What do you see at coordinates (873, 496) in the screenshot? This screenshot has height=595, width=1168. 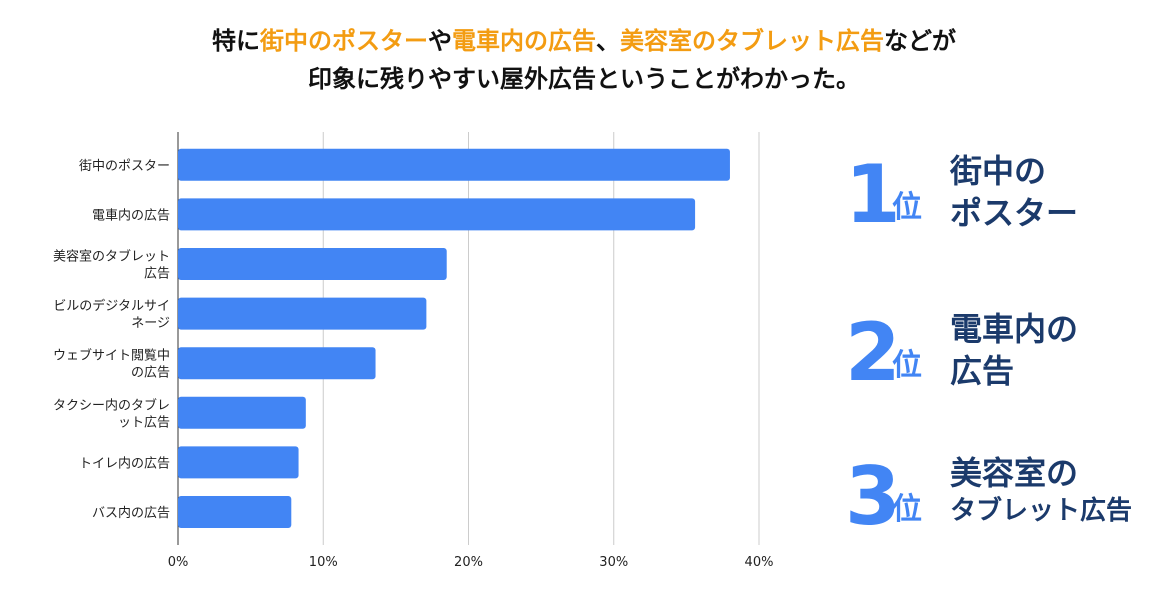 I see `rank-3-number: 3` at bounding box center [873, 496].